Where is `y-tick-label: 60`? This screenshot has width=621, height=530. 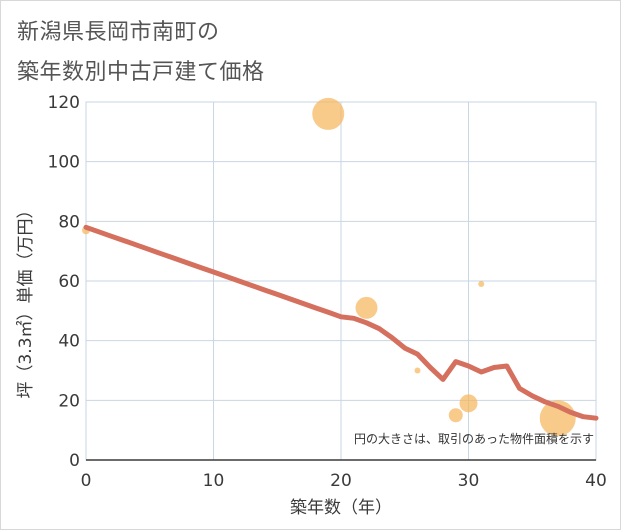
y-tick-label: 60 is located at coordinates (69, 282).